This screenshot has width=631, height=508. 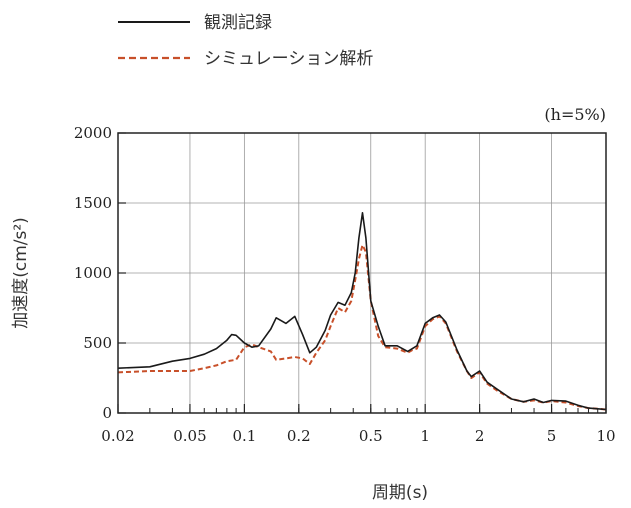 What do you see at coordinates (400, 493) in the screenshot?
I see `x-axis-title: 周期(s)` at bounding box center [400, 493].